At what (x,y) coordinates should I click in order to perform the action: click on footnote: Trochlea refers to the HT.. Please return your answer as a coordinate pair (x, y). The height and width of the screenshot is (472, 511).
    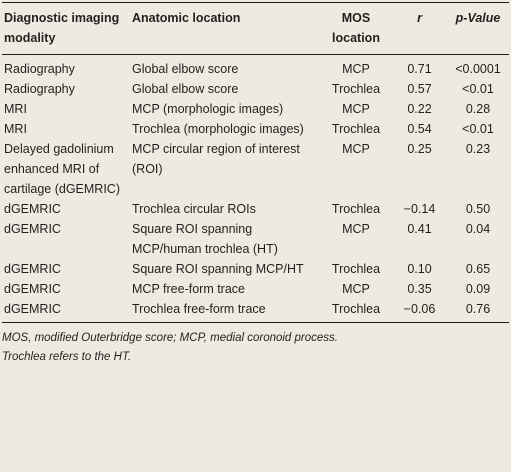
    Looking at the image, I should click on (67, 357).